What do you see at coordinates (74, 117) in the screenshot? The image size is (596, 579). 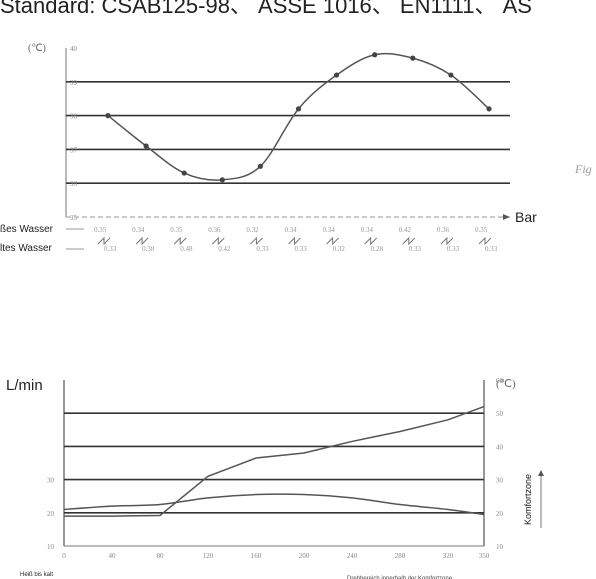 I see `y-tick-label: 38` at bounding box center [74, 117].